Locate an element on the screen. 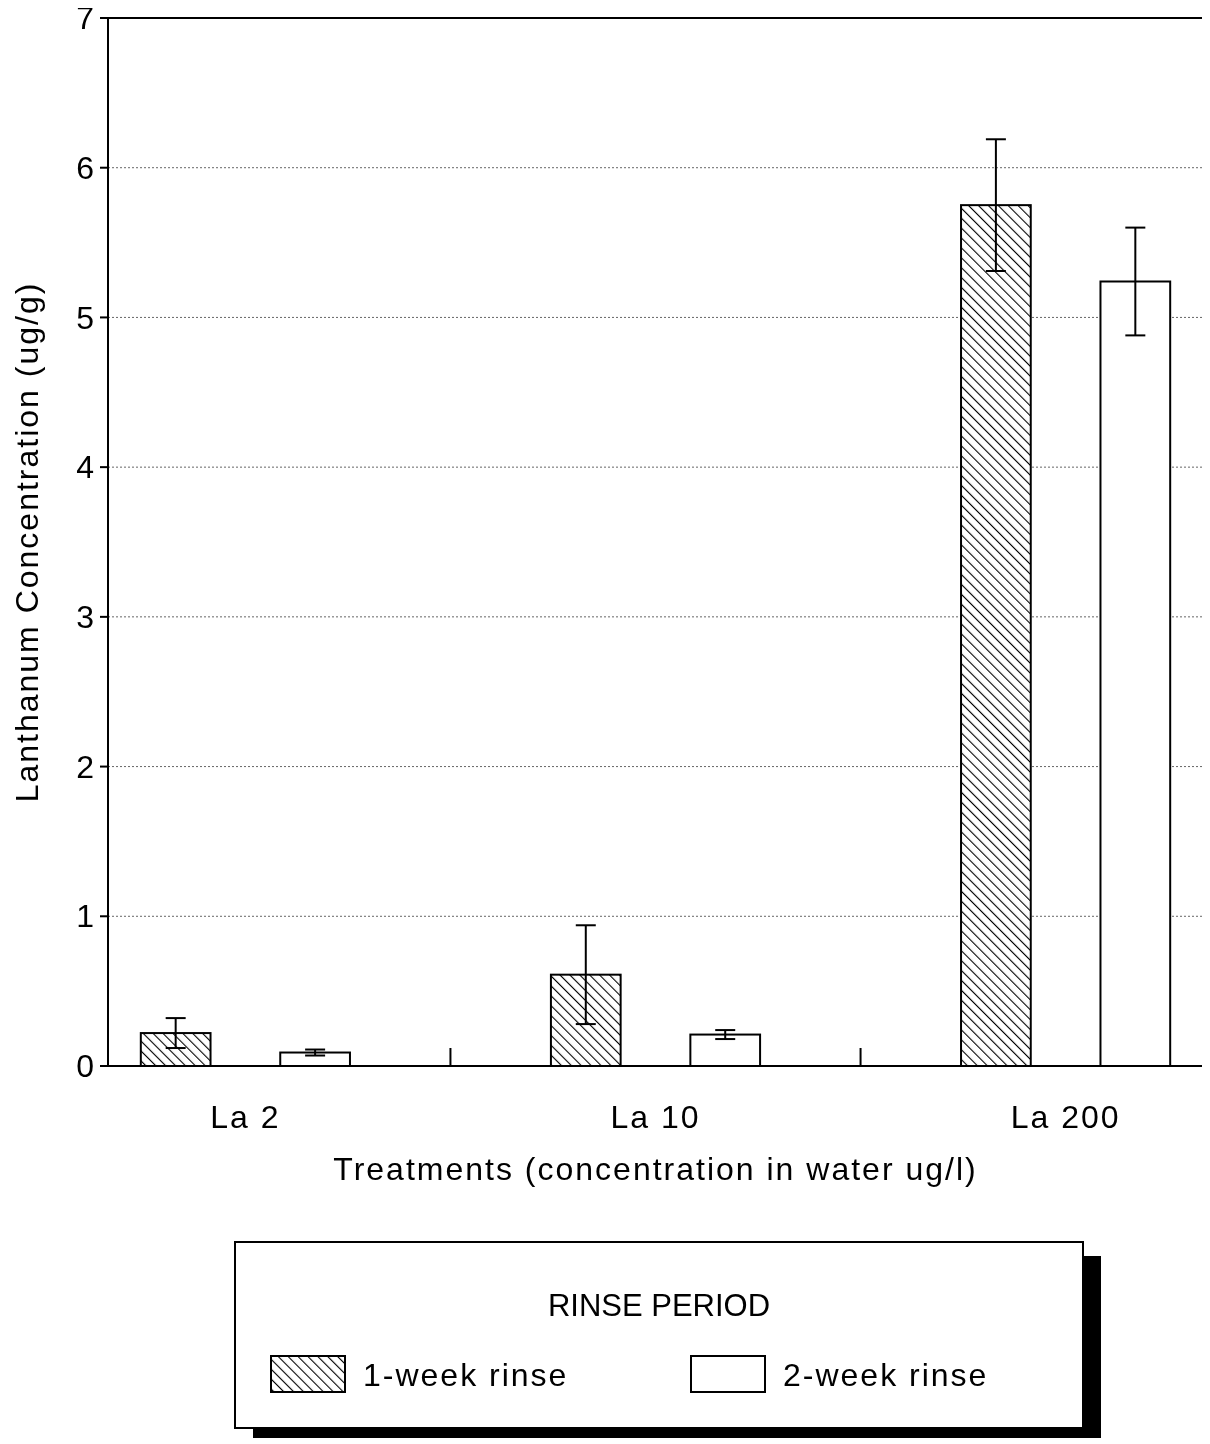 The height and width of the screenshot is (1444, 1210). x-tick-label: La 10 is located at coordinates (655, 1117).